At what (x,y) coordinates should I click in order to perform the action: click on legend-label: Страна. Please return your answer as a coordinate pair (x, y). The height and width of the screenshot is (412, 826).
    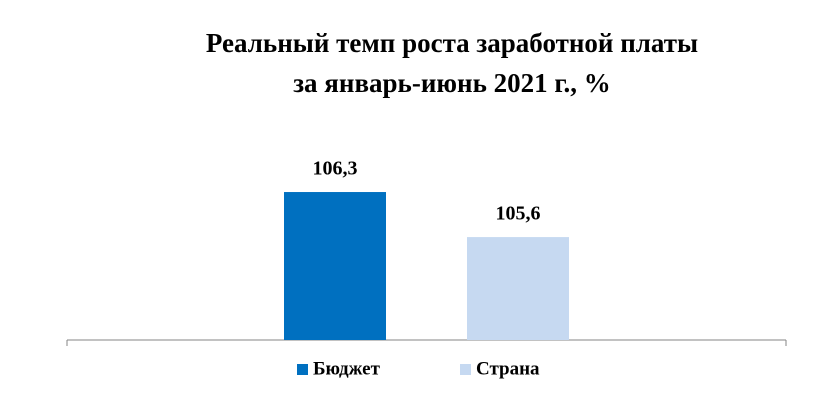
    Looking at the image, I should click on (508, 368).